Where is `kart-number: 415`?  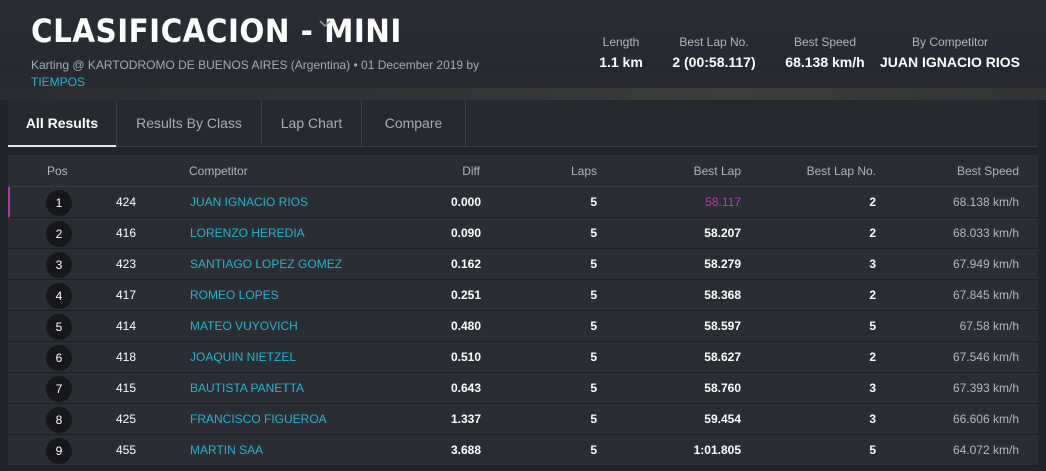
kart-number: 415 is located at coordinates (126, 388).